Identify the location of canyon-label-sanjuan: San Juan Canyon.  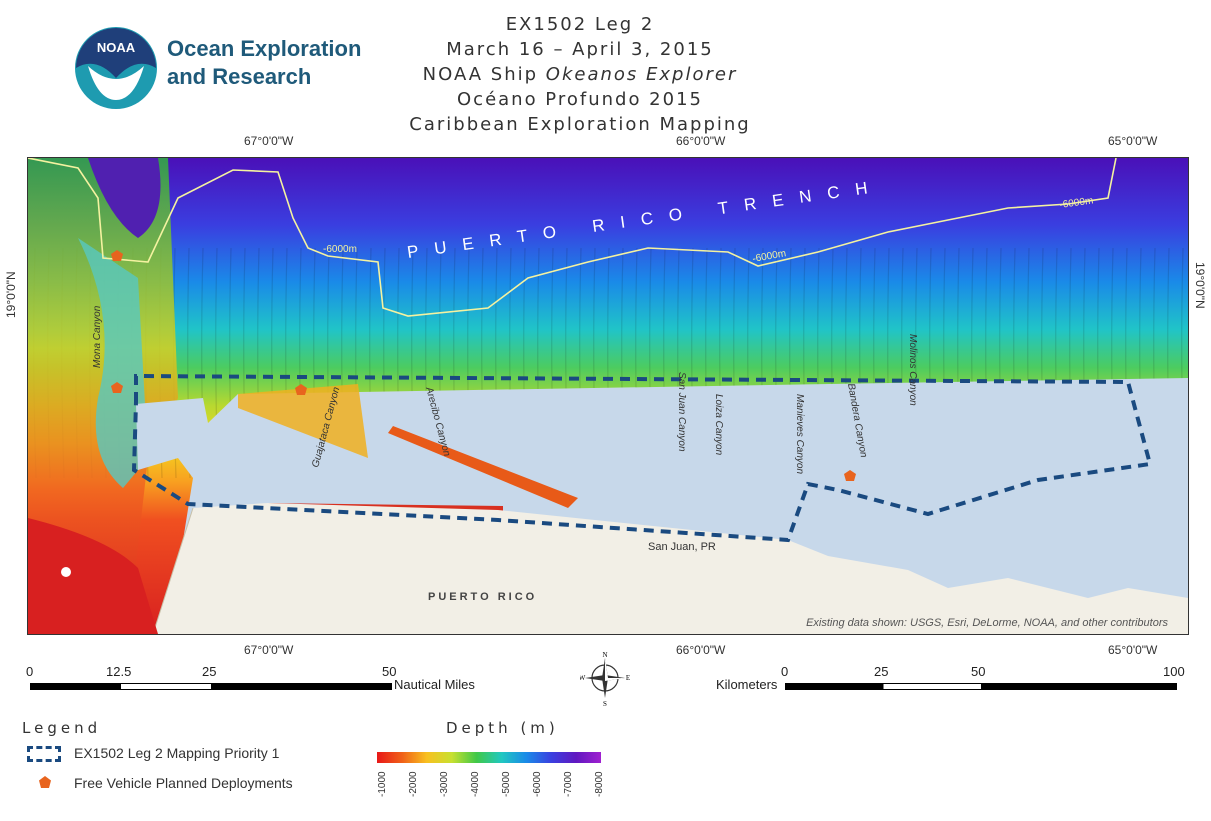
(681, 412).